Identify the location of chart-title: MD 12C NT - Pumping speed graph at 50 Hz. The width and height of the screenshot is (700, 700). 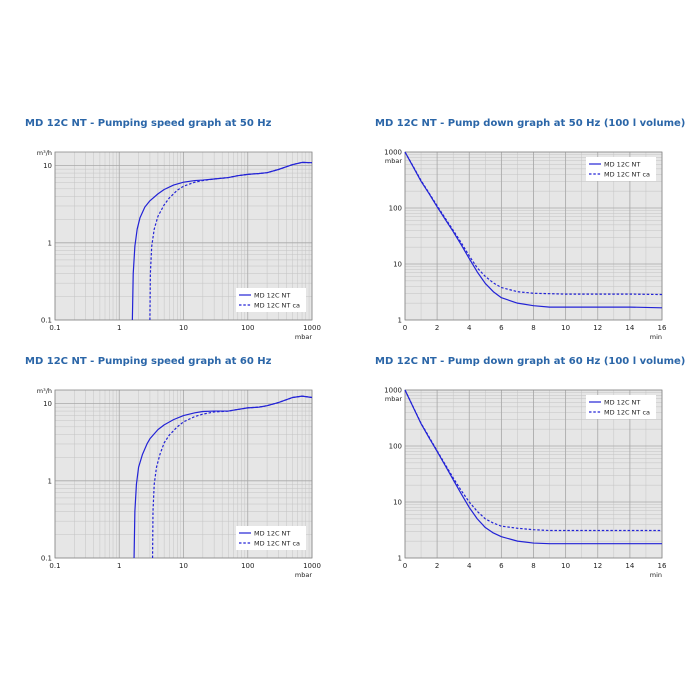
(148, 123).